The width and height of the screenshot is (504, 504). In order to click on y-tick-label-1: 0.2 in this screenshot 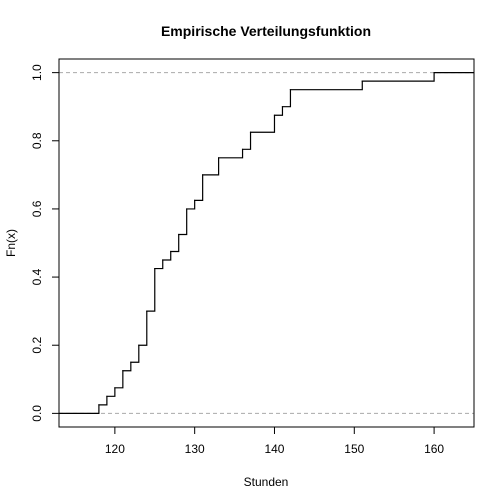, I will do `click(37, 345)`.